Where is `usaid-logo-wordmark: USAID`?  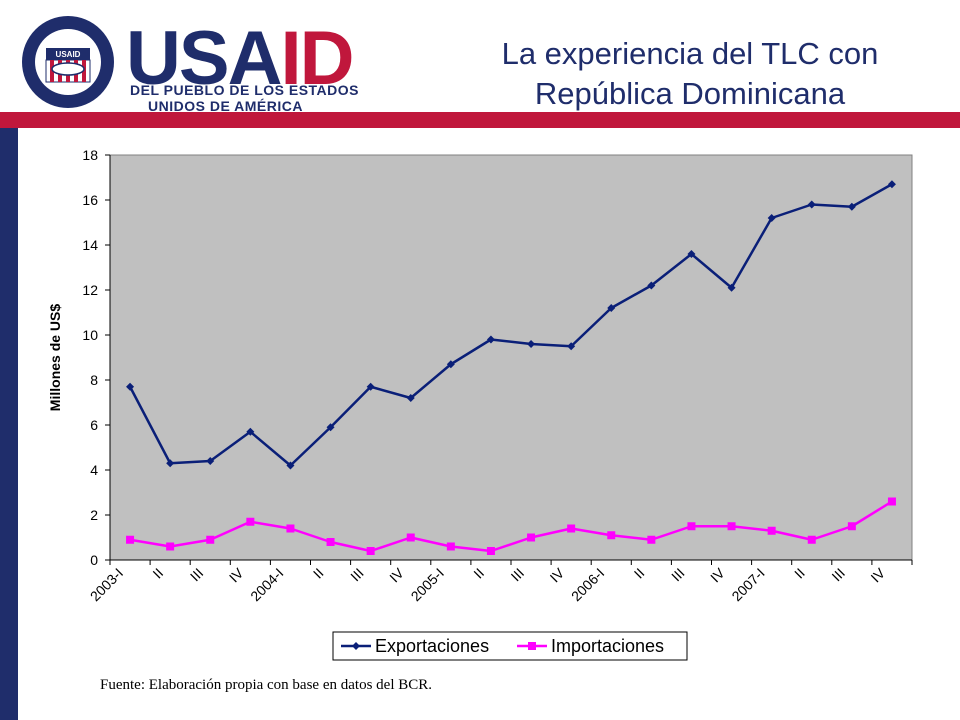
usaid-logo-wordmark: USAID is located at coordinates (240, 59).